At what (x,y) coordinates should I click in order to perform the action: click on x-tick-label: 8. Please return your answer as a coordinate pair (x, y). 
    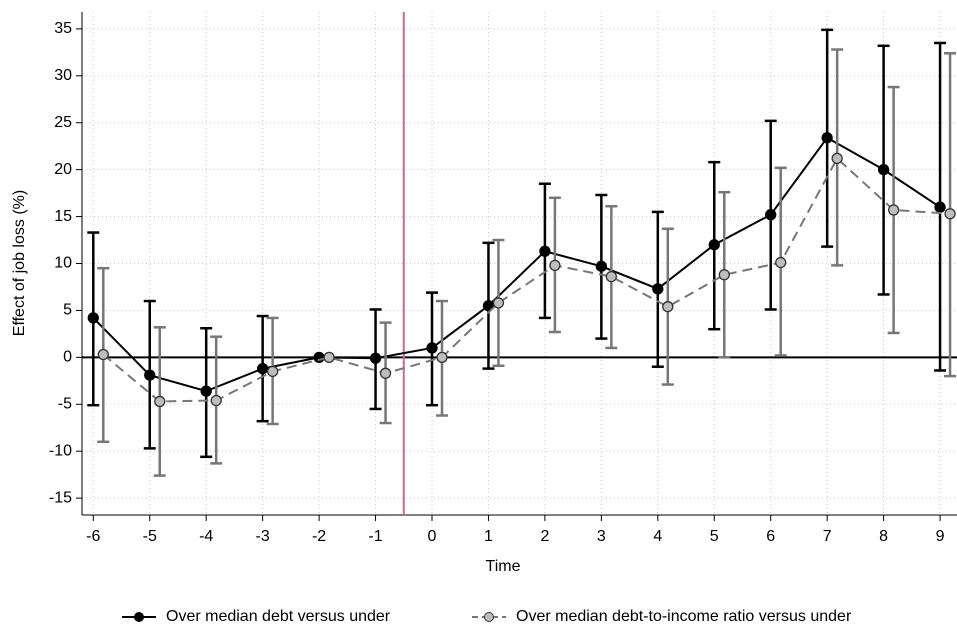
    Looking at the image, I should click on (883, 536).